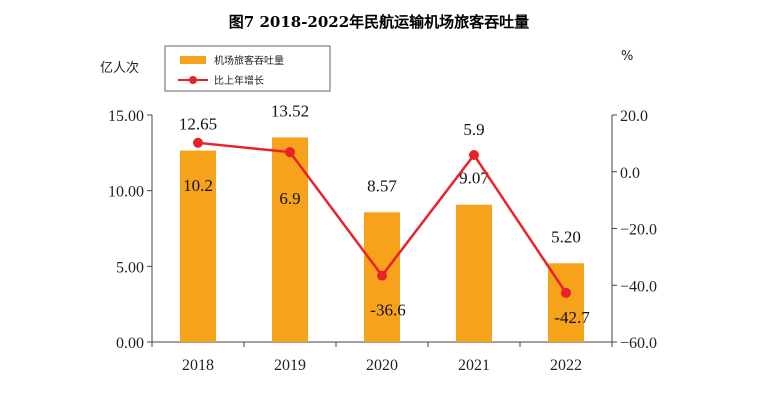 The width and height of the screenshot is (758, 408). What do you see at coordinates (290, 110) in the screenshot?
I see `bar-value-label: 13.52` at bounding box center [290, 110].